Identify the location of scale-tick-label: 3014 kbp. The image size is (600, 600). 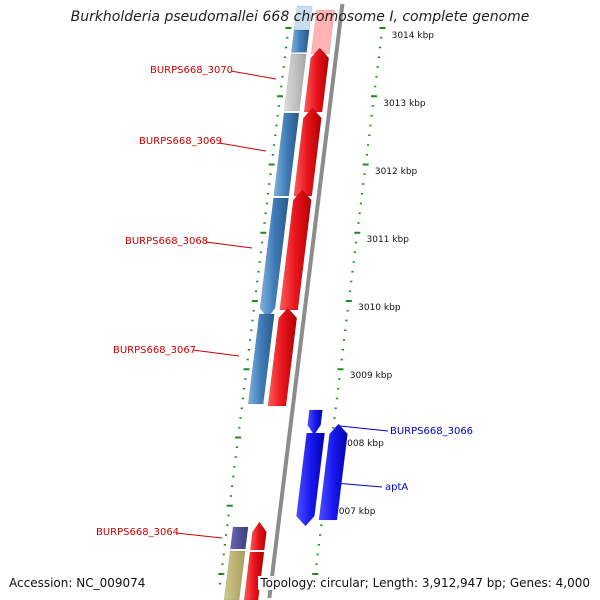
(413, 36).